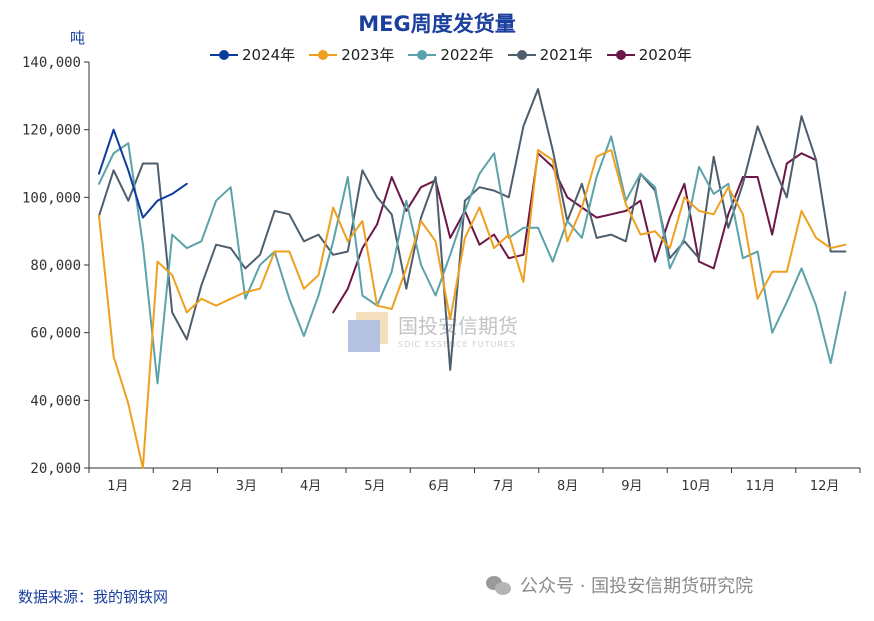  I want to click on legend-item-2023: 2023年, so click(351, 54).